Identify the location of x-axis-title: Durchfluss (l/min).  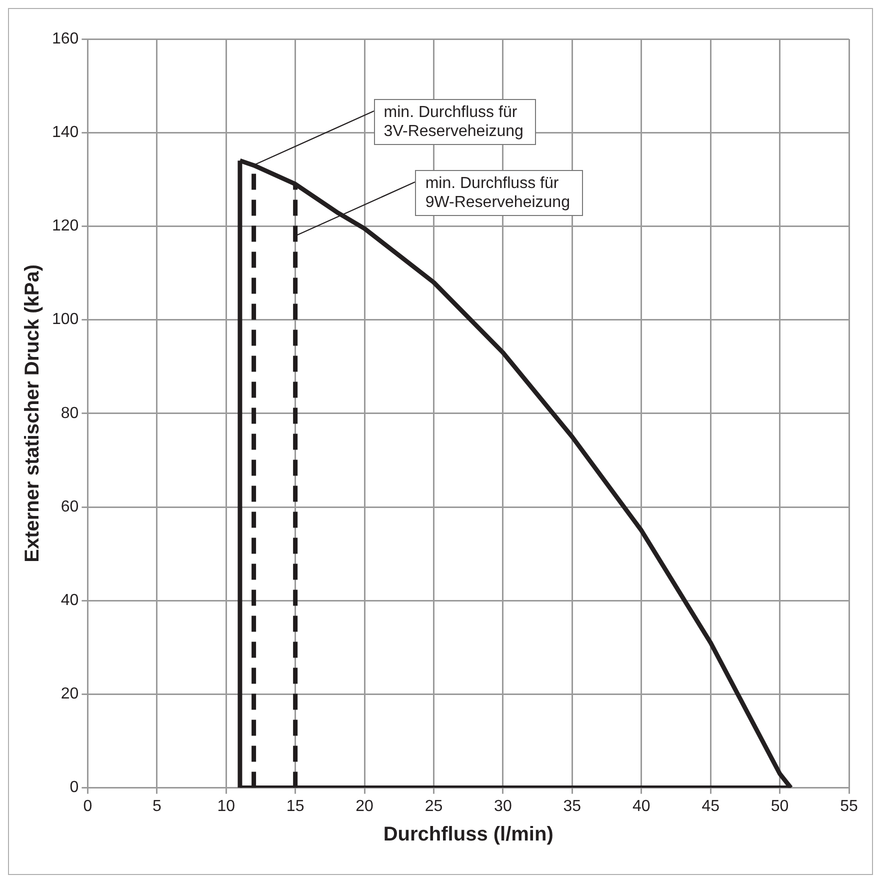
(468, 835).